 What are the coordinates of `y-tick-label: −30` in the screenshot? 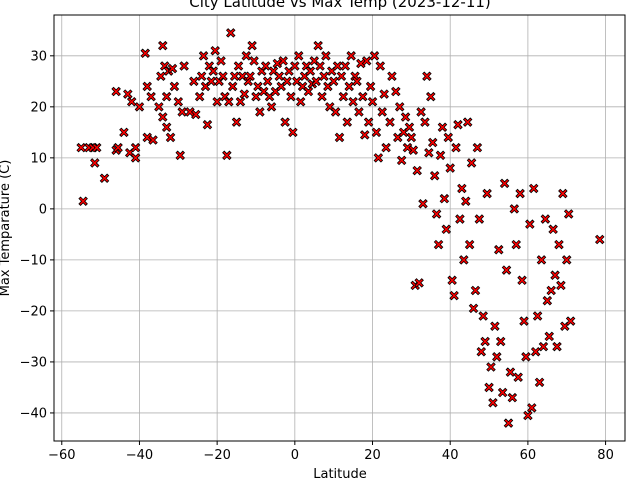 It's located at (33, 362).